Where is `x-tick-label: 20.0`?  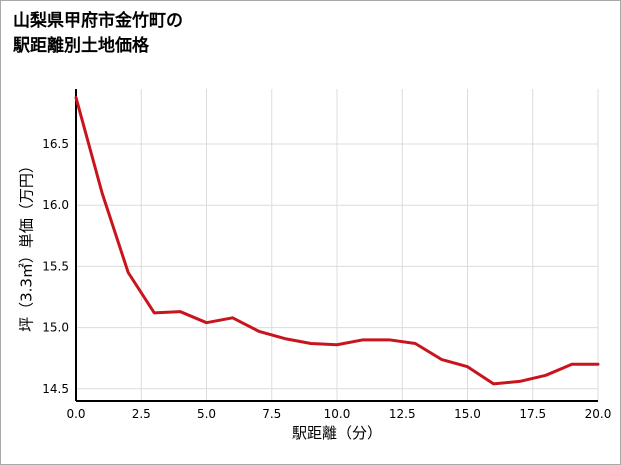
x-tick-label: 20.0 is located at coordinates (598, 414).